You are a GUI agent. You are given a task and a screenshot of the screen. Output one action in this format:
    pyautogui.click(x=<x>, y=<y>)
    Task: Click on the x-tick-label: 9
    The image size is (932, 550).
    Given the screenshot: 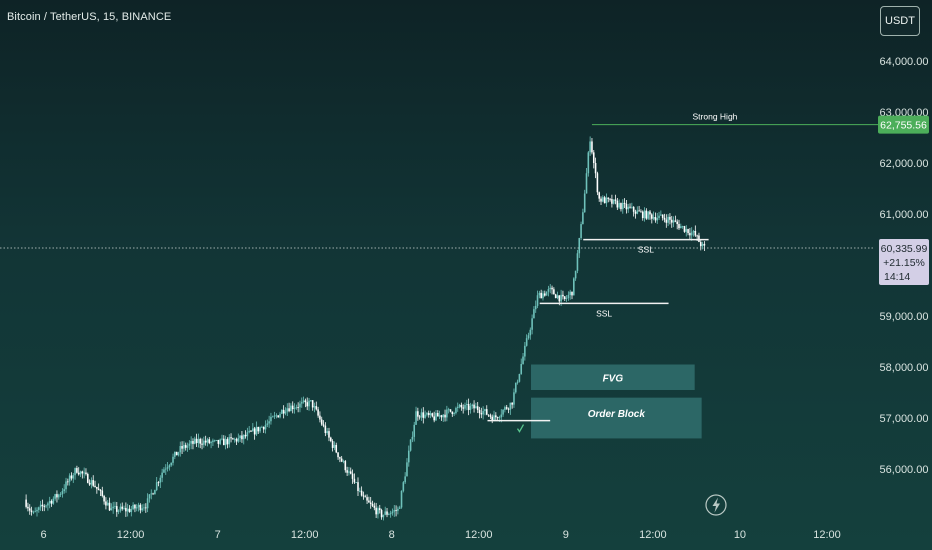 What is the action you would take?
    pyautogui.click(x=566, y=535)
    